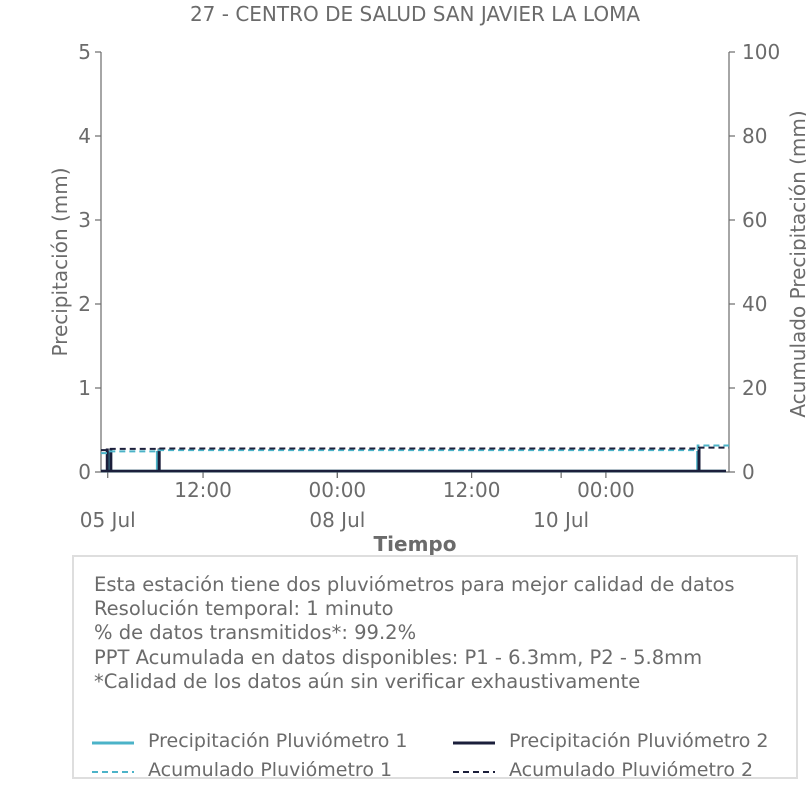 This screenshot has width=806, height=806. What do you see at coordinates (84, 220) in the screenshot?
I see `left-tick-label: 3` at bounding box center [84, 220].